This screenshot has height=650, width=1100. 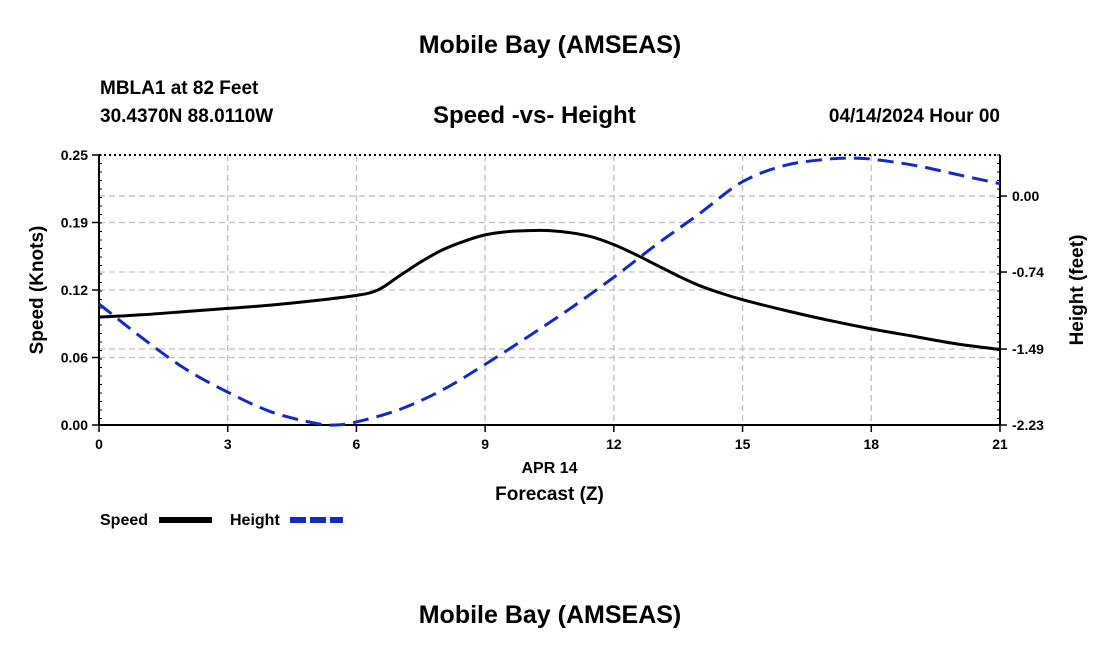 What do you see at coordinates (485, 444) in the screenshot?
I see `x-tick-label: 9` at bounding box center [485, 444].